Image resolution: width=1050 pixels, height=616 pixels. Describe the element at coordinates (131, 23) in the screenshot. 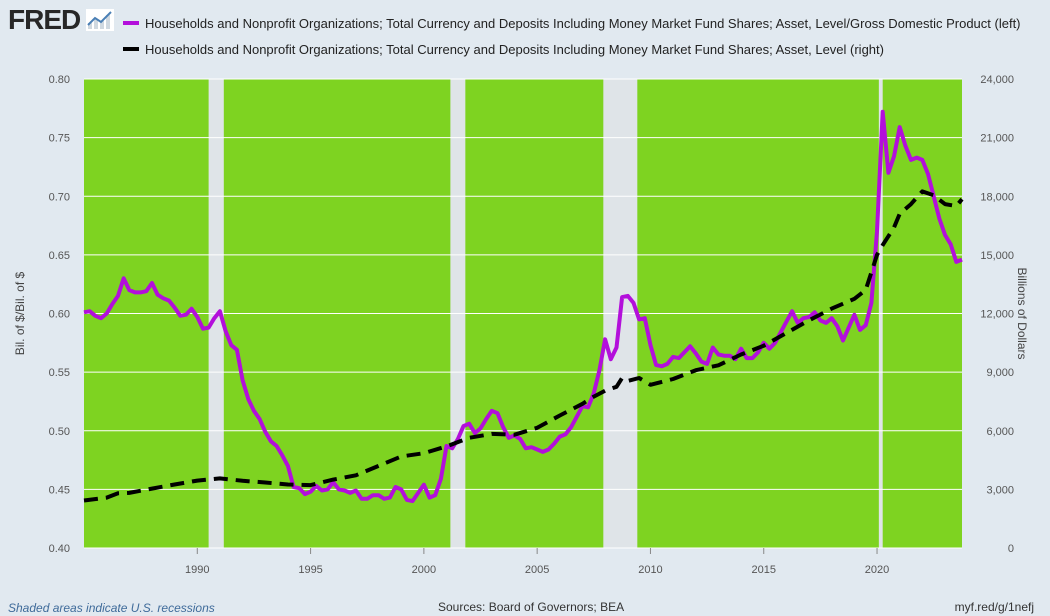

I see `legend-swatch-solid` at that location.